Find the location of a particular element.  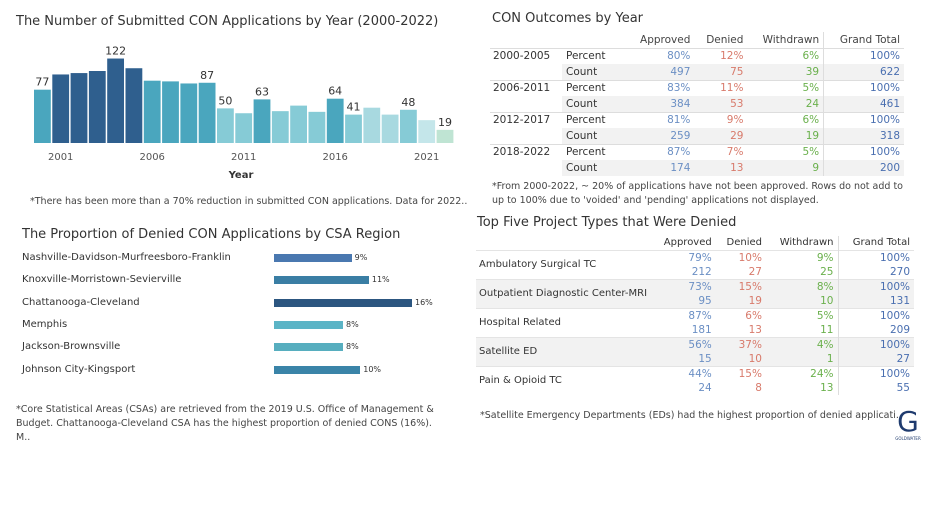

bar-2011 is located at coordinates (244, 128).